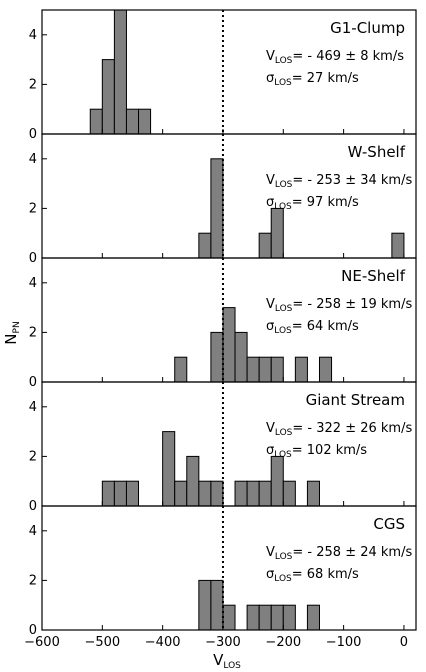 This screenshot has width=426, height=672. I want to click on velocity-stat: VLOS= - 322 ± 26 km/s, so click(339, 429).